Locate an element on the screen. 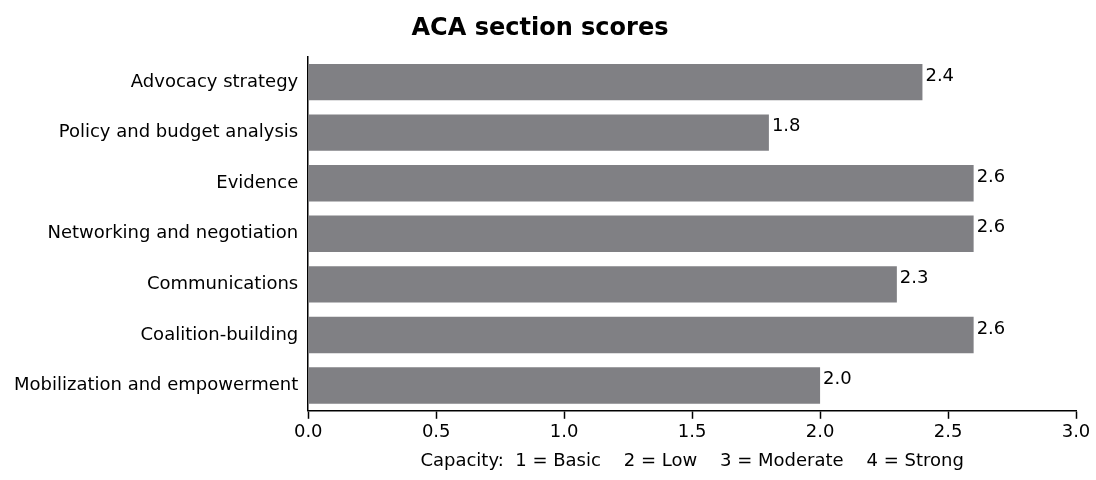 The width and height of the screenshot is (1096, 480). x-tick-label: 2.5 is located at coordinates (948, 431).